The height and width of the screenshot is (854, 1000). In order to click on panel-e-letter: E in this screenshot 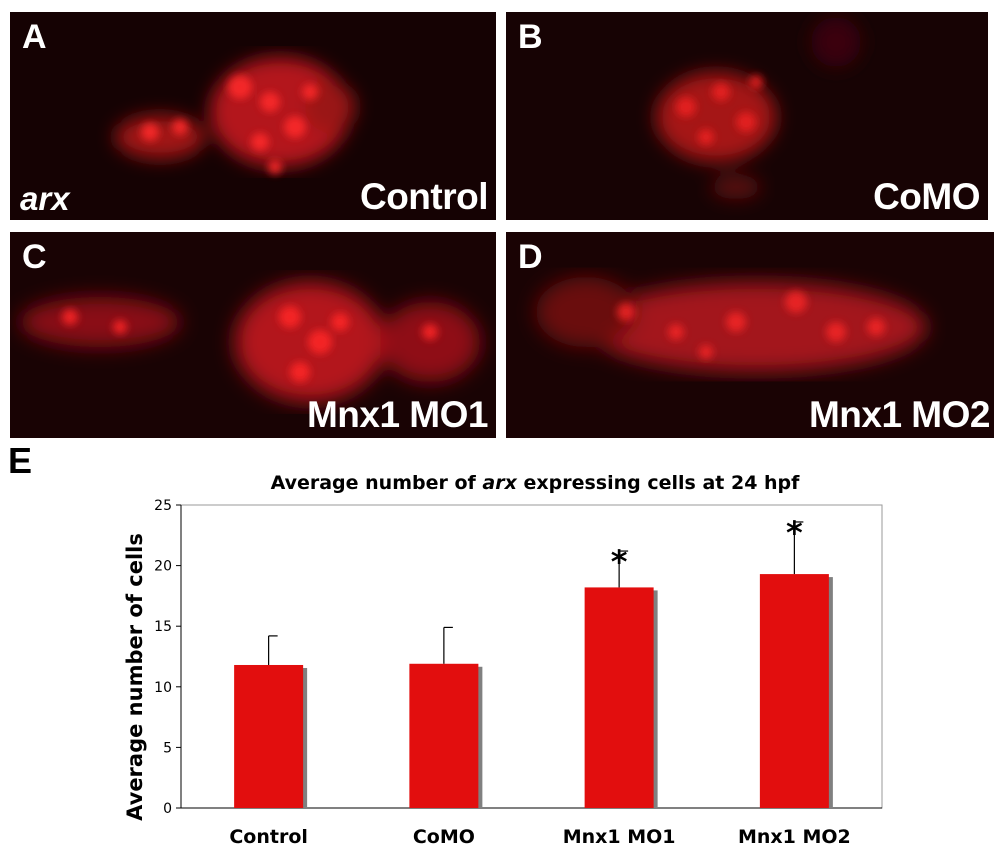, I will do `click(20, 460)`.